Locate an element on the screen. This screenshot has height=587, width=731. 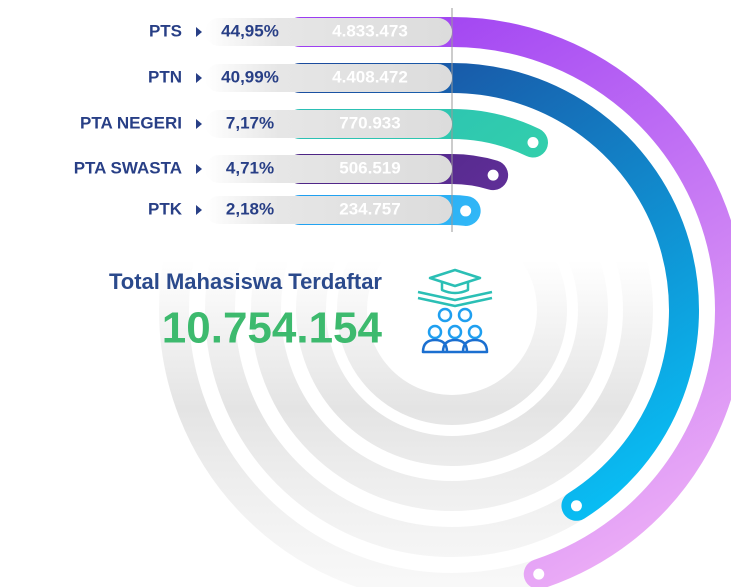
count-label: 506.519 is located at coordinates (369, 167).